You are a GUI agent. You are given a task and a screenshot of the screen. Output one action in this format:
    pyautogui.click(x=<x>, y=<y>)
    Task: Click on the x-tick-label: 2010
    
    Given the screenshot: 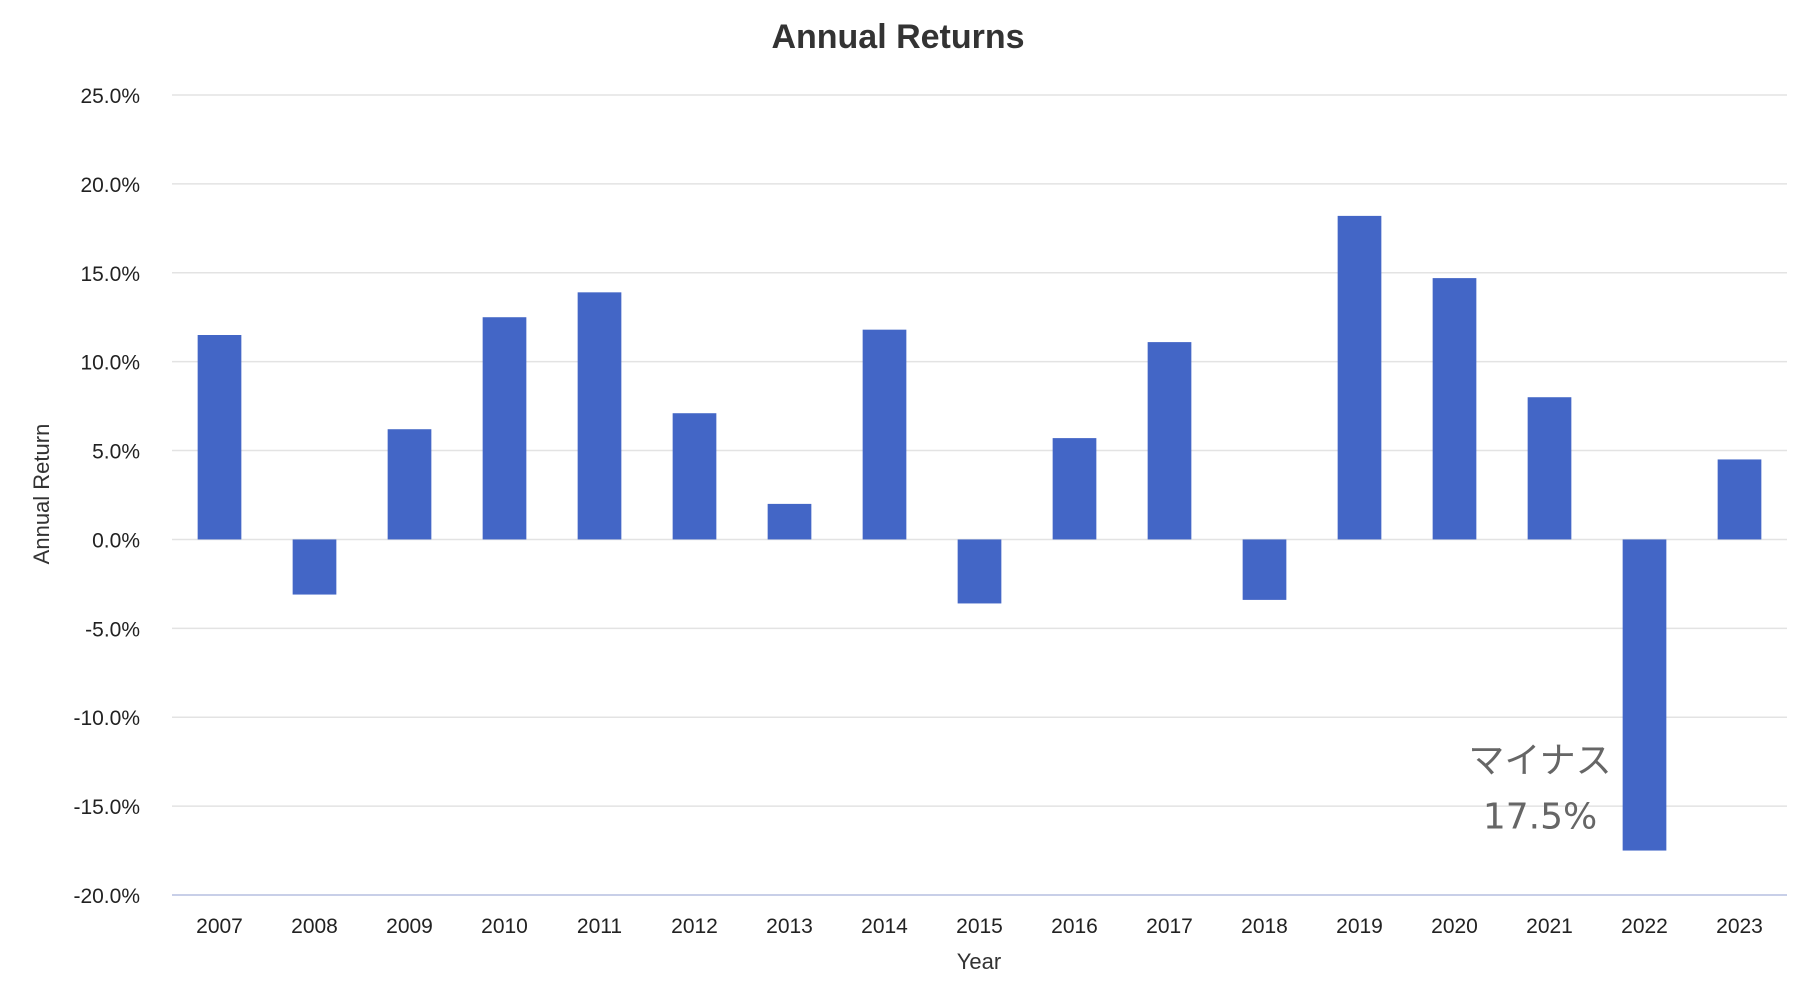 What is the action you would take?
    pyautogui.click(x=504, y=926)
    